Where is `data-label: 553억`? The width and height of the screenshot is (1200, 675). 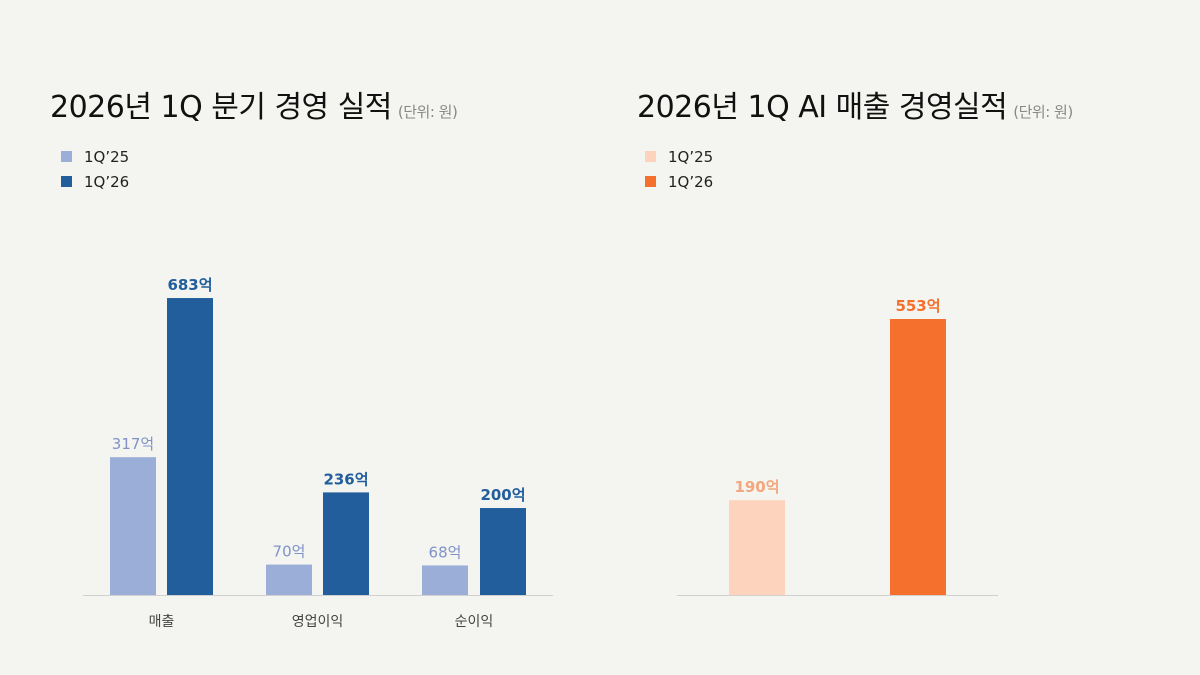
data-label: 553억 is located at coordinates (917, 306).